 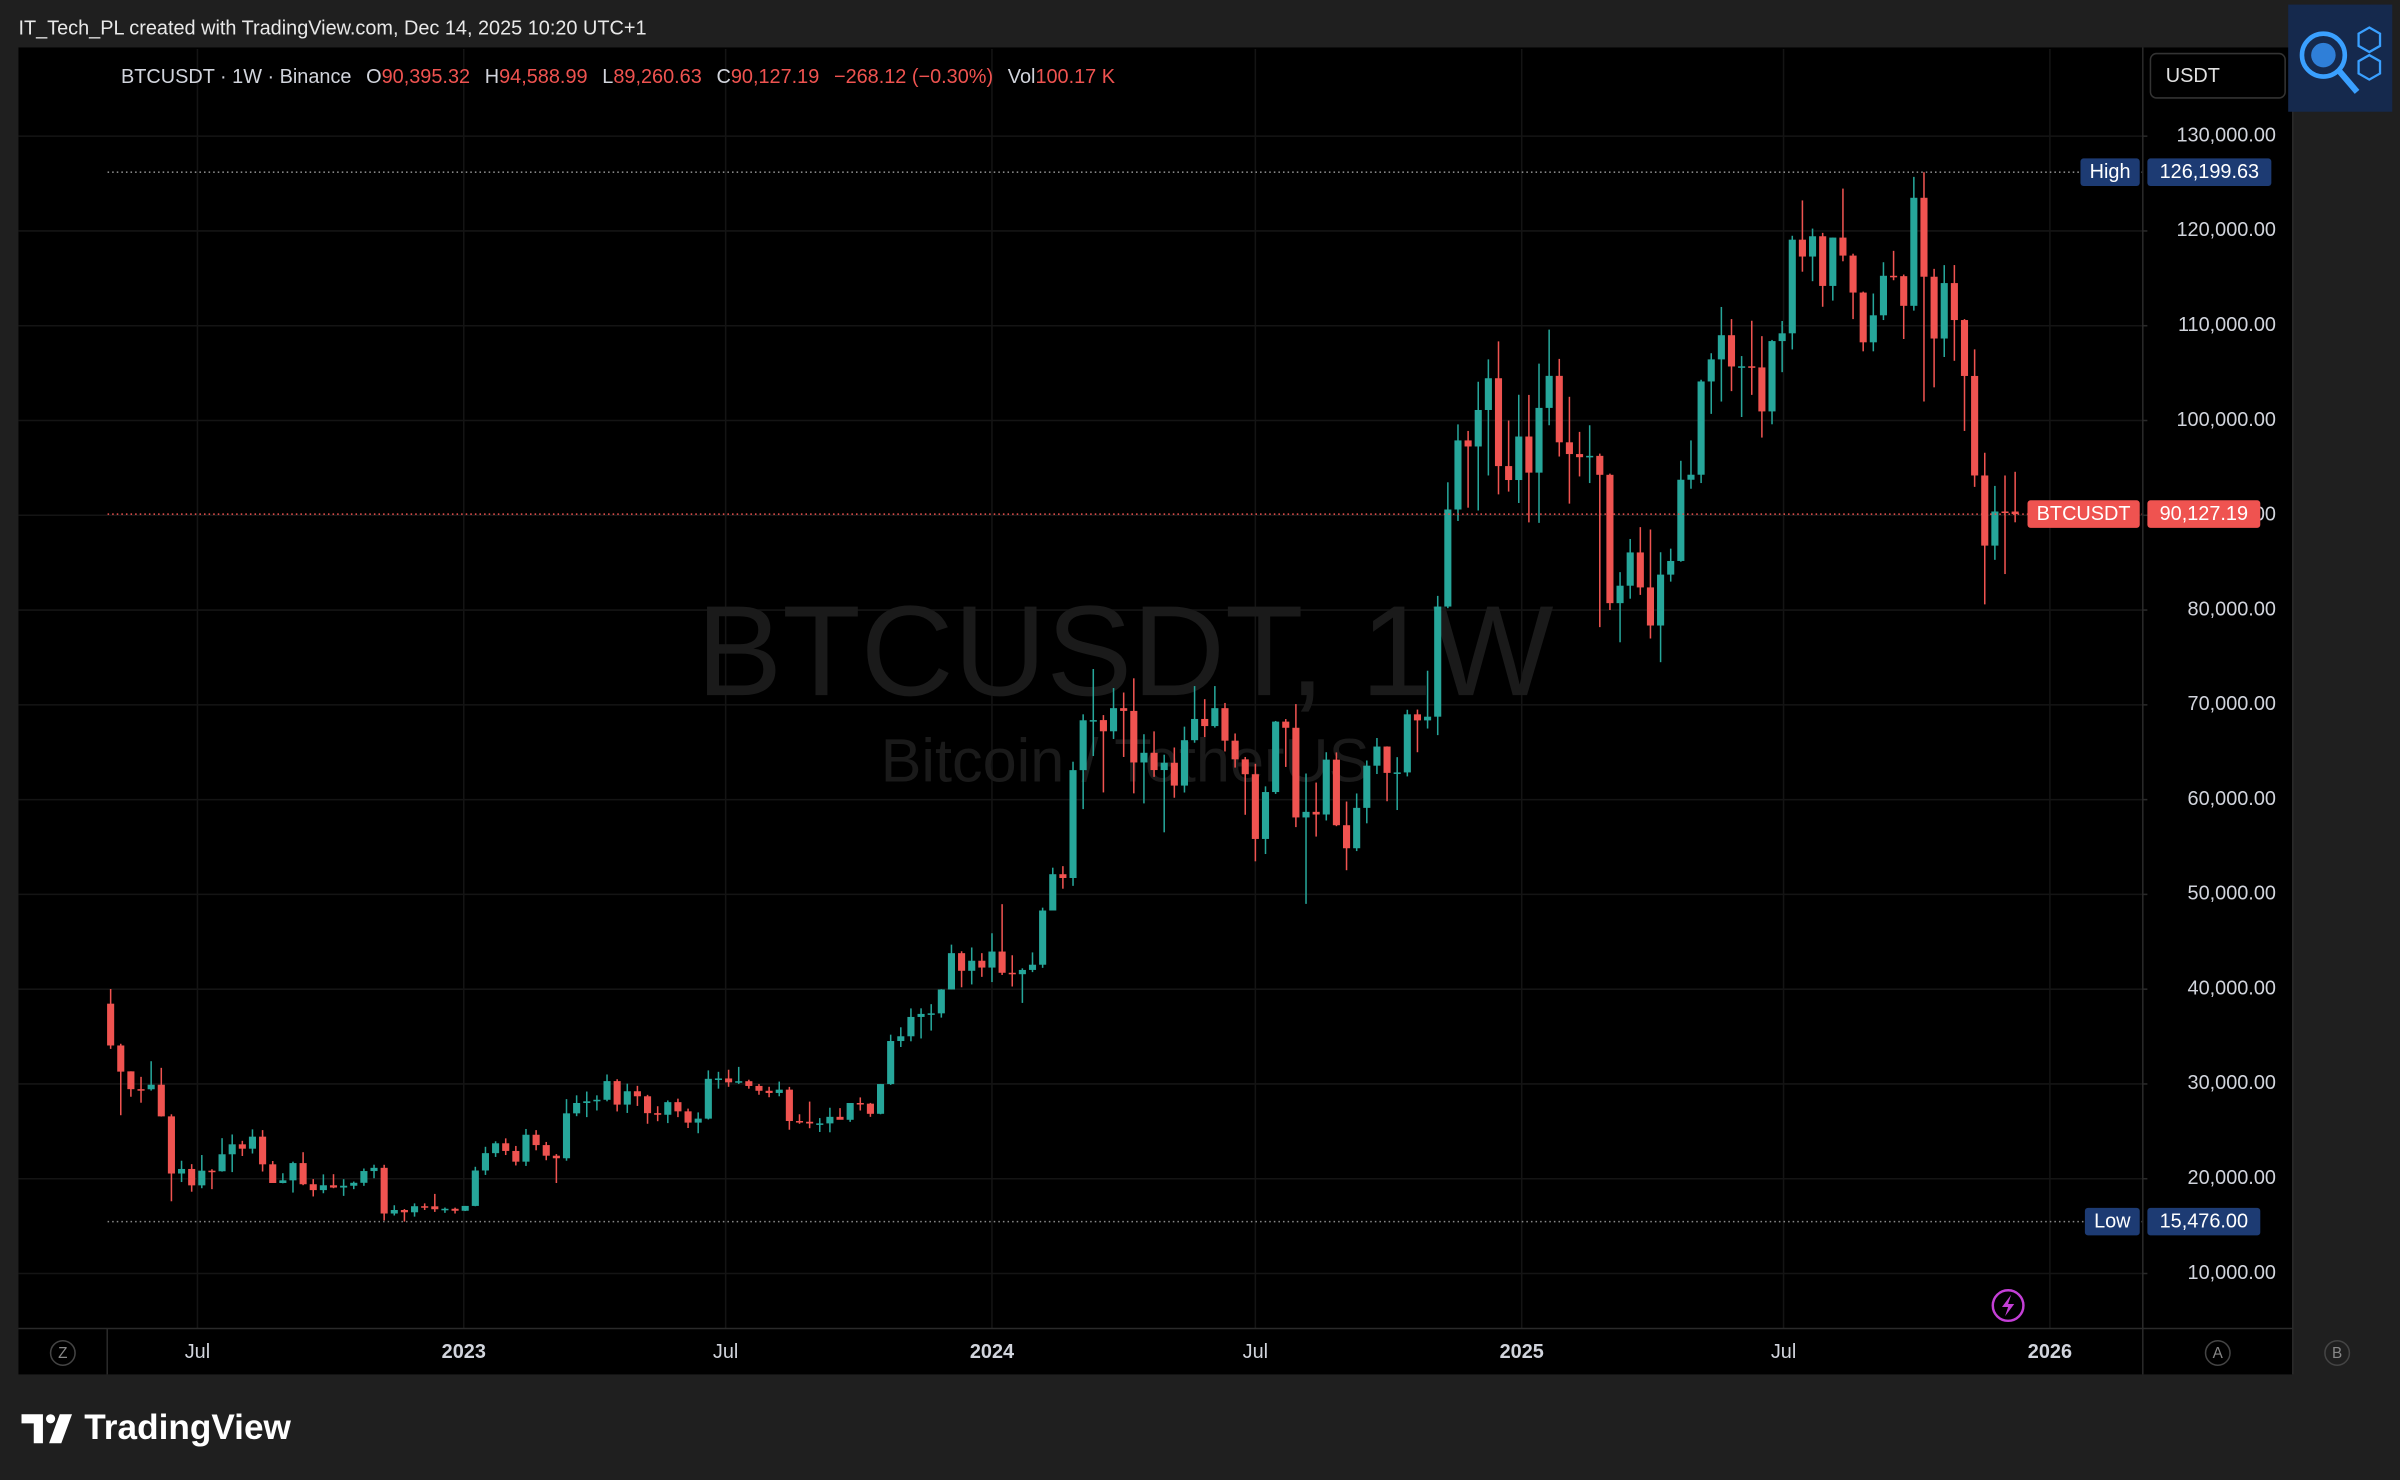 I want to click on alert-icon, so click(x=2008, y=1305).